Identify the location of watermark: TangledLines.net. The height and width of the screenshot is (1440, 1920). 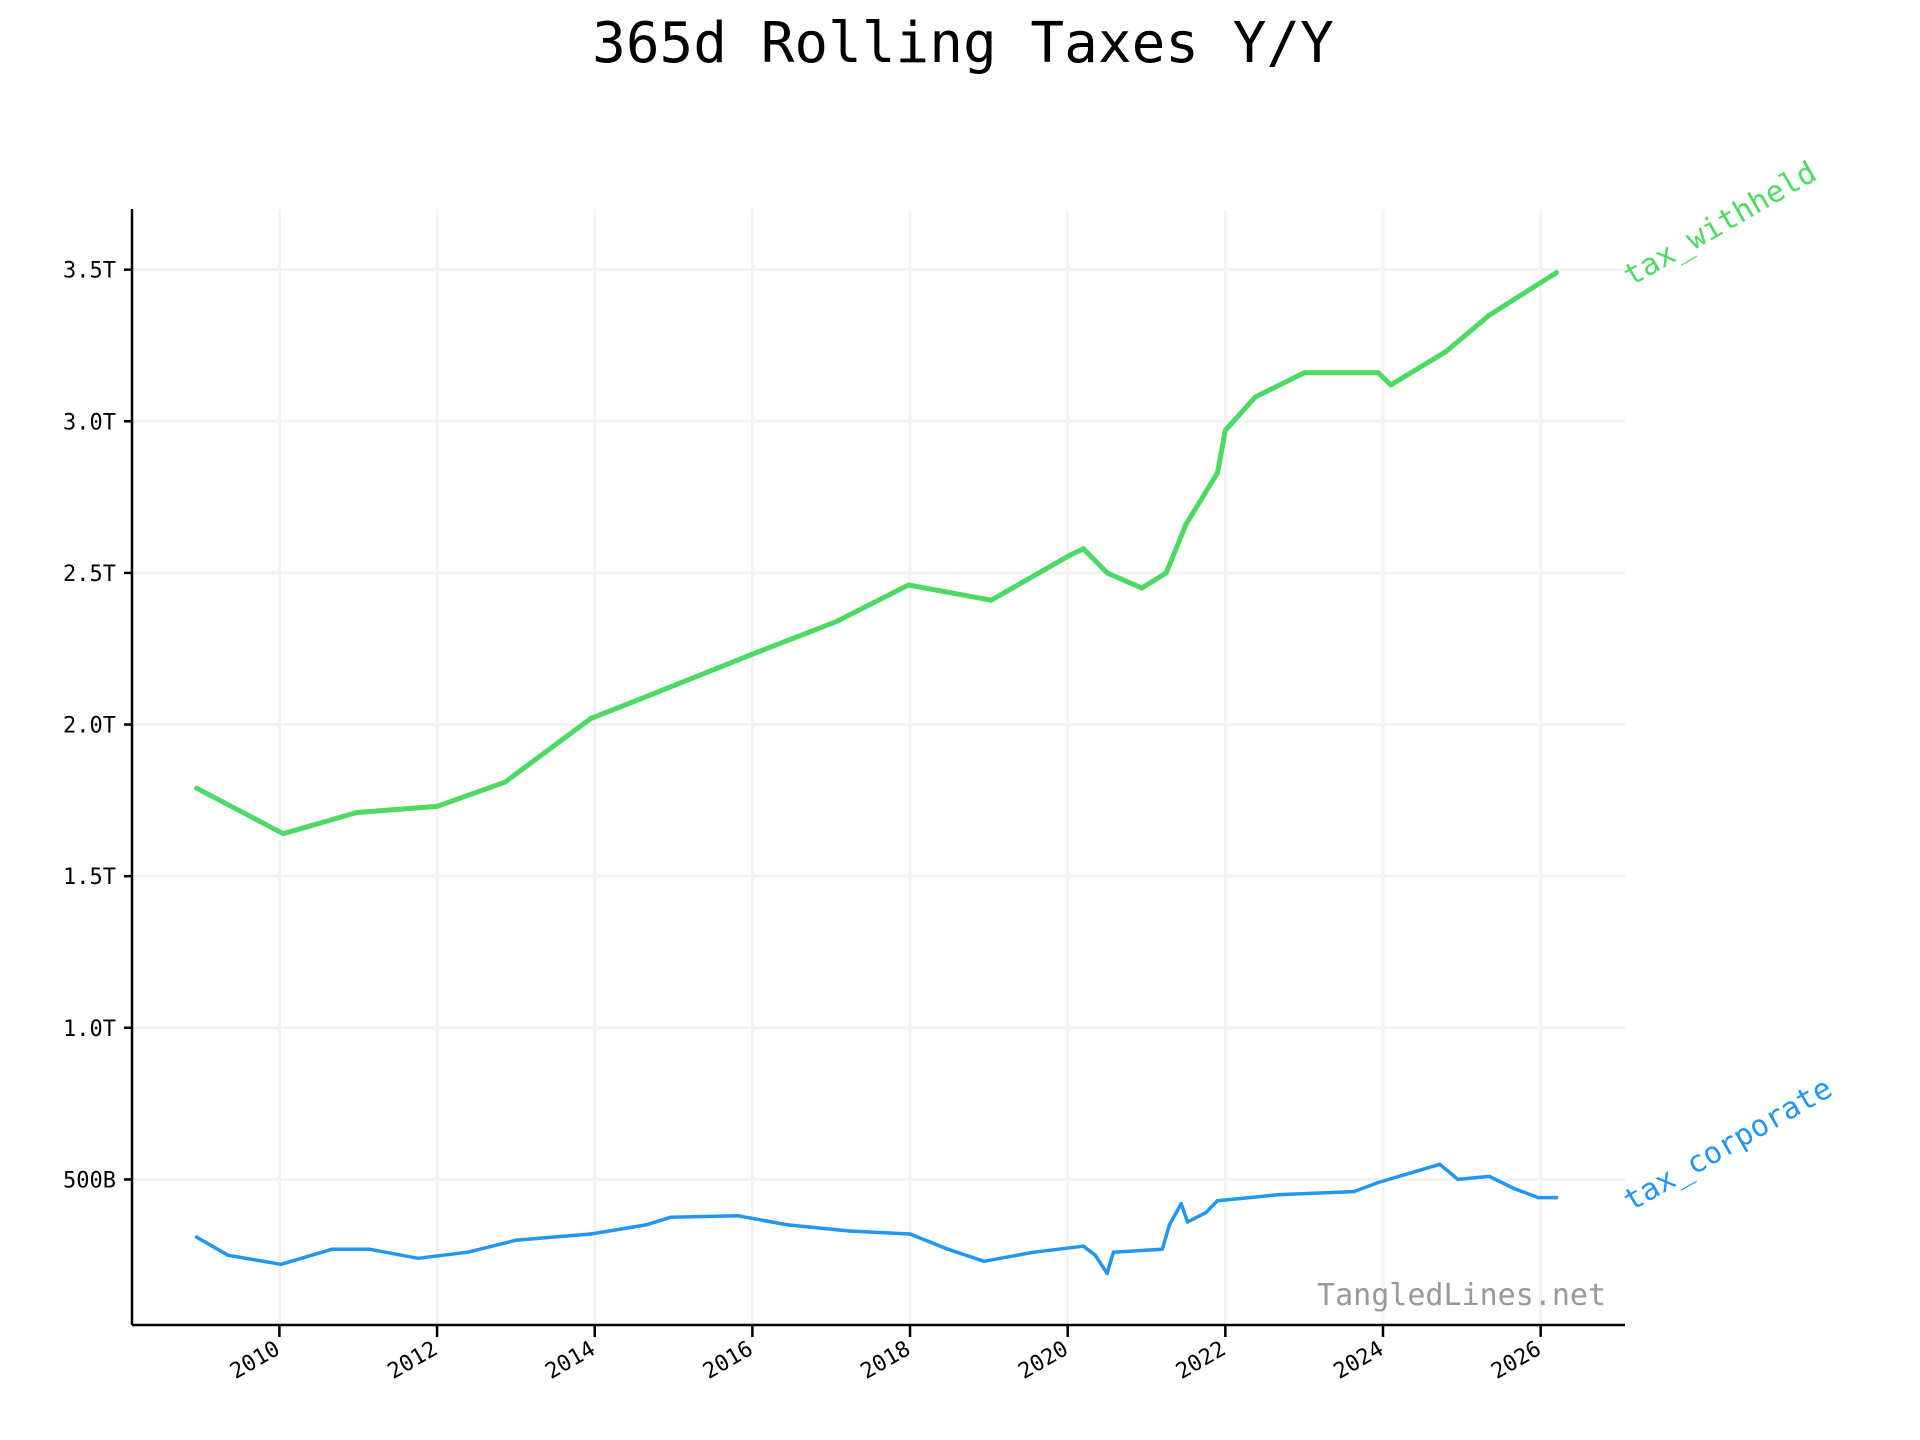
(1461, 1295).